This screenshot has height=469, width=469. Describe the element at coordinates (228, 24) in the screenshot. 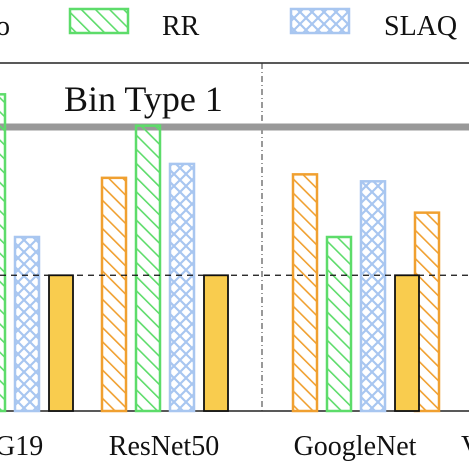

I see `legend: o RR SLAQ` at that location.